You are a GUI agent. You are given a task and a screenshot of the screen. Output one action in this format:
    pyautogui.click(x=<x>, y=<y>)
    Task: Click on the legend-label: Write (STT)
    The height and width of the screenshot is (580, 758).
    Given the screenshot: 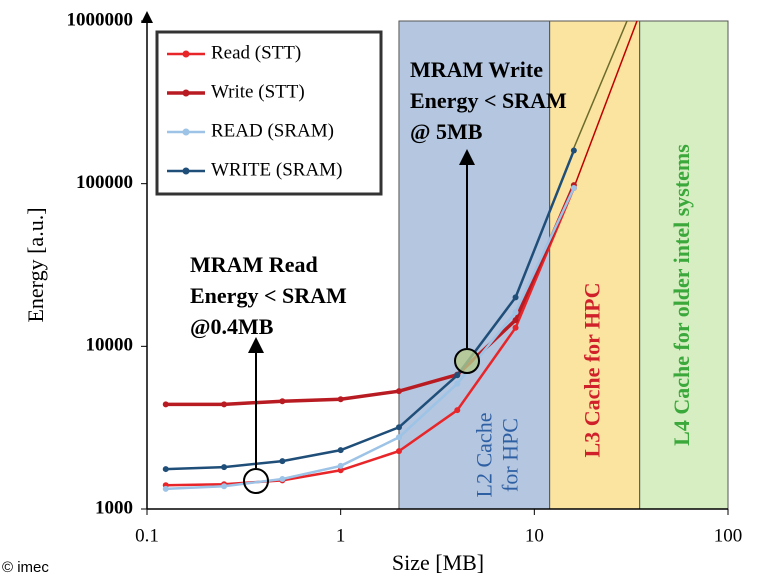 What is the action you would take?
    pyautogui.click(x=258, y=91)
    